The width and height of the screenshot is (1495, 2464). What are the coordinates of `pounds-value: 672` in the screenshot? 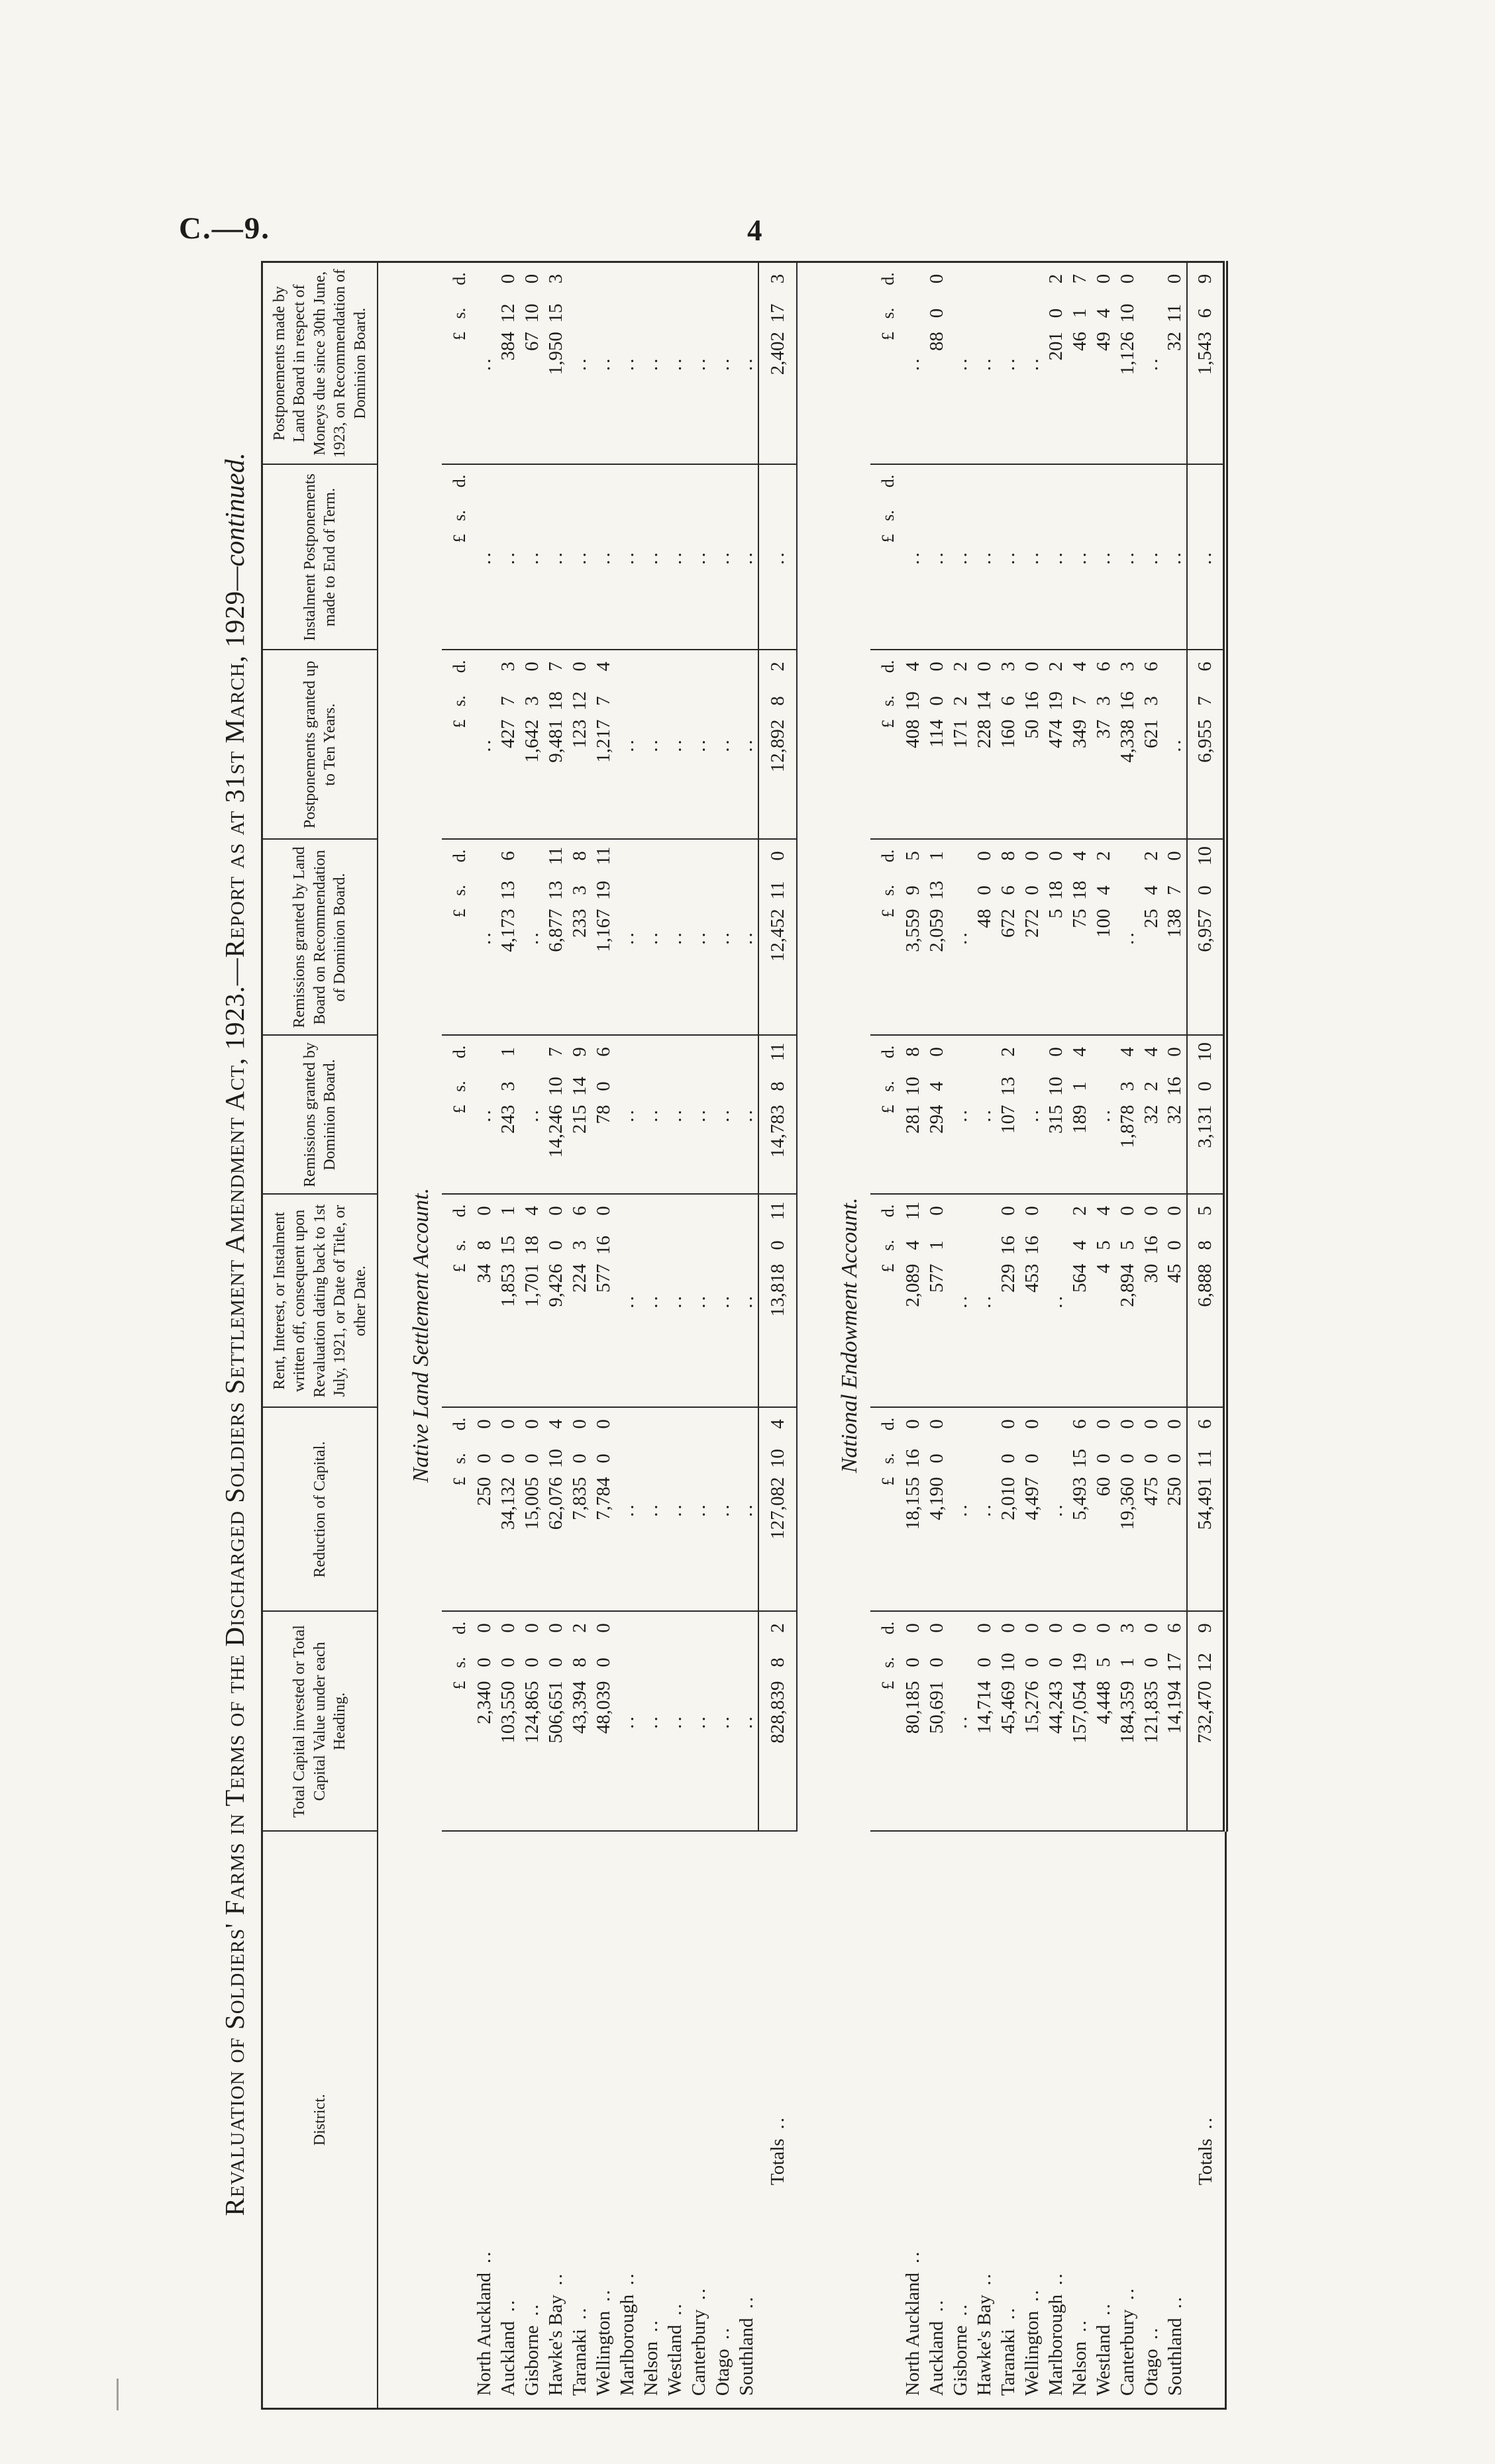 It's located at (1008, 923).